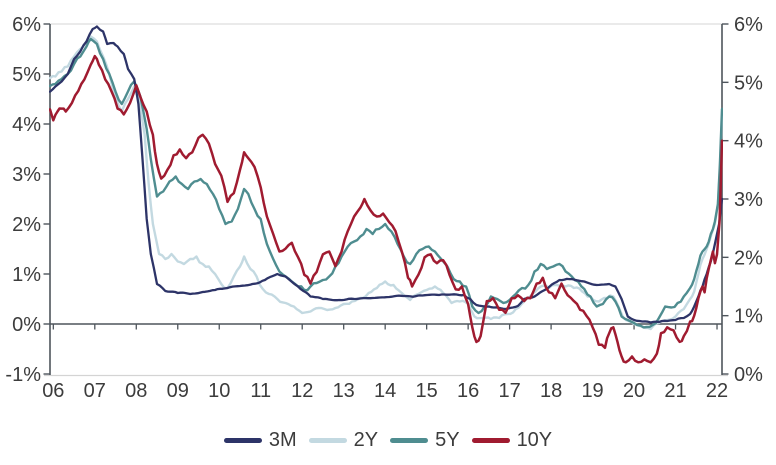 Image resolution: width=776 pixels, height=465 pixels. I want to click on x-axis-year-label: 12, so click(302, 391).